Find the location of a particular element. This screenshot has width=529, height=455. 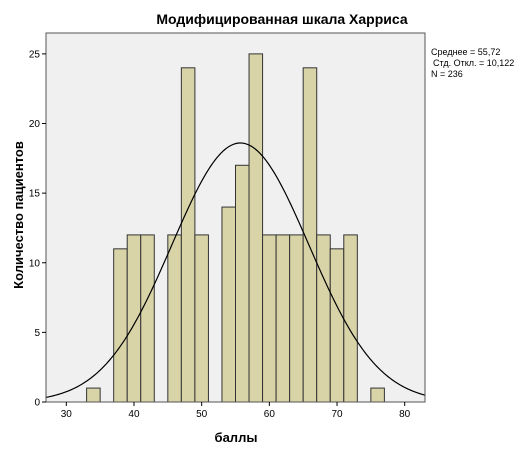

y-axis-title: Количество пациентов is located at coordinates (18, 215).